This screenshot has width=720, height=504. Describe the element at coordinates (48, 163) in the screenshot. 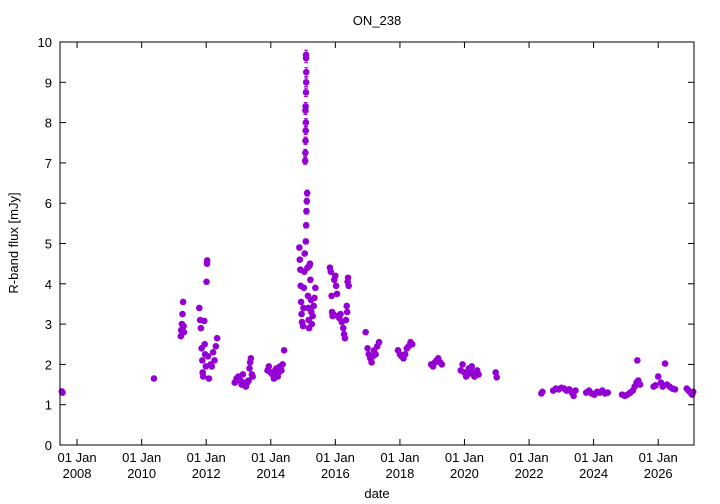

I see `y-tick-label: 7` at that location.